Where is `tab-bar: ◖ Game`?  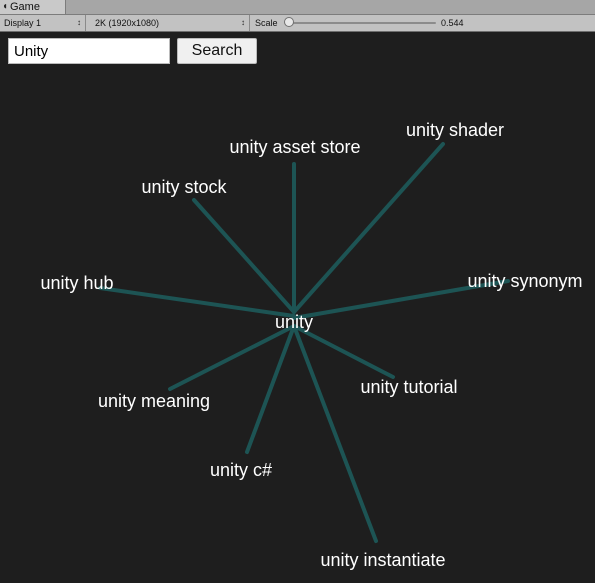 tab-bar: ◖ Game is located at coordinates (297, 7).